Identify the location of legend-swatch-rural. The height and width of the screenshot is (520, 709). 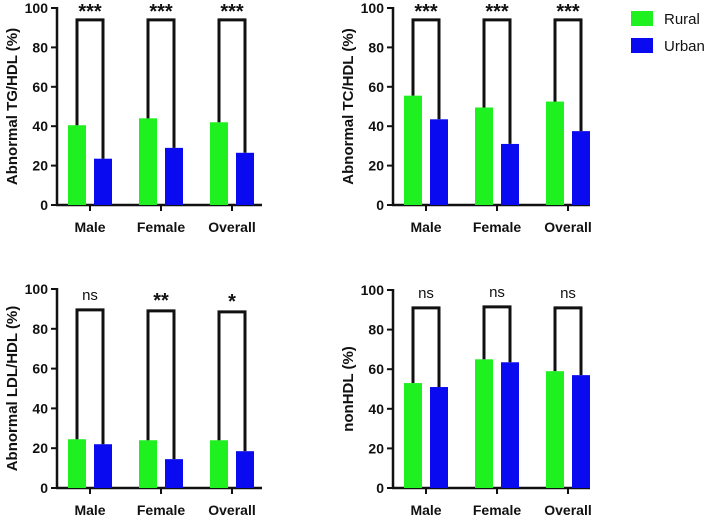
(642, 18).